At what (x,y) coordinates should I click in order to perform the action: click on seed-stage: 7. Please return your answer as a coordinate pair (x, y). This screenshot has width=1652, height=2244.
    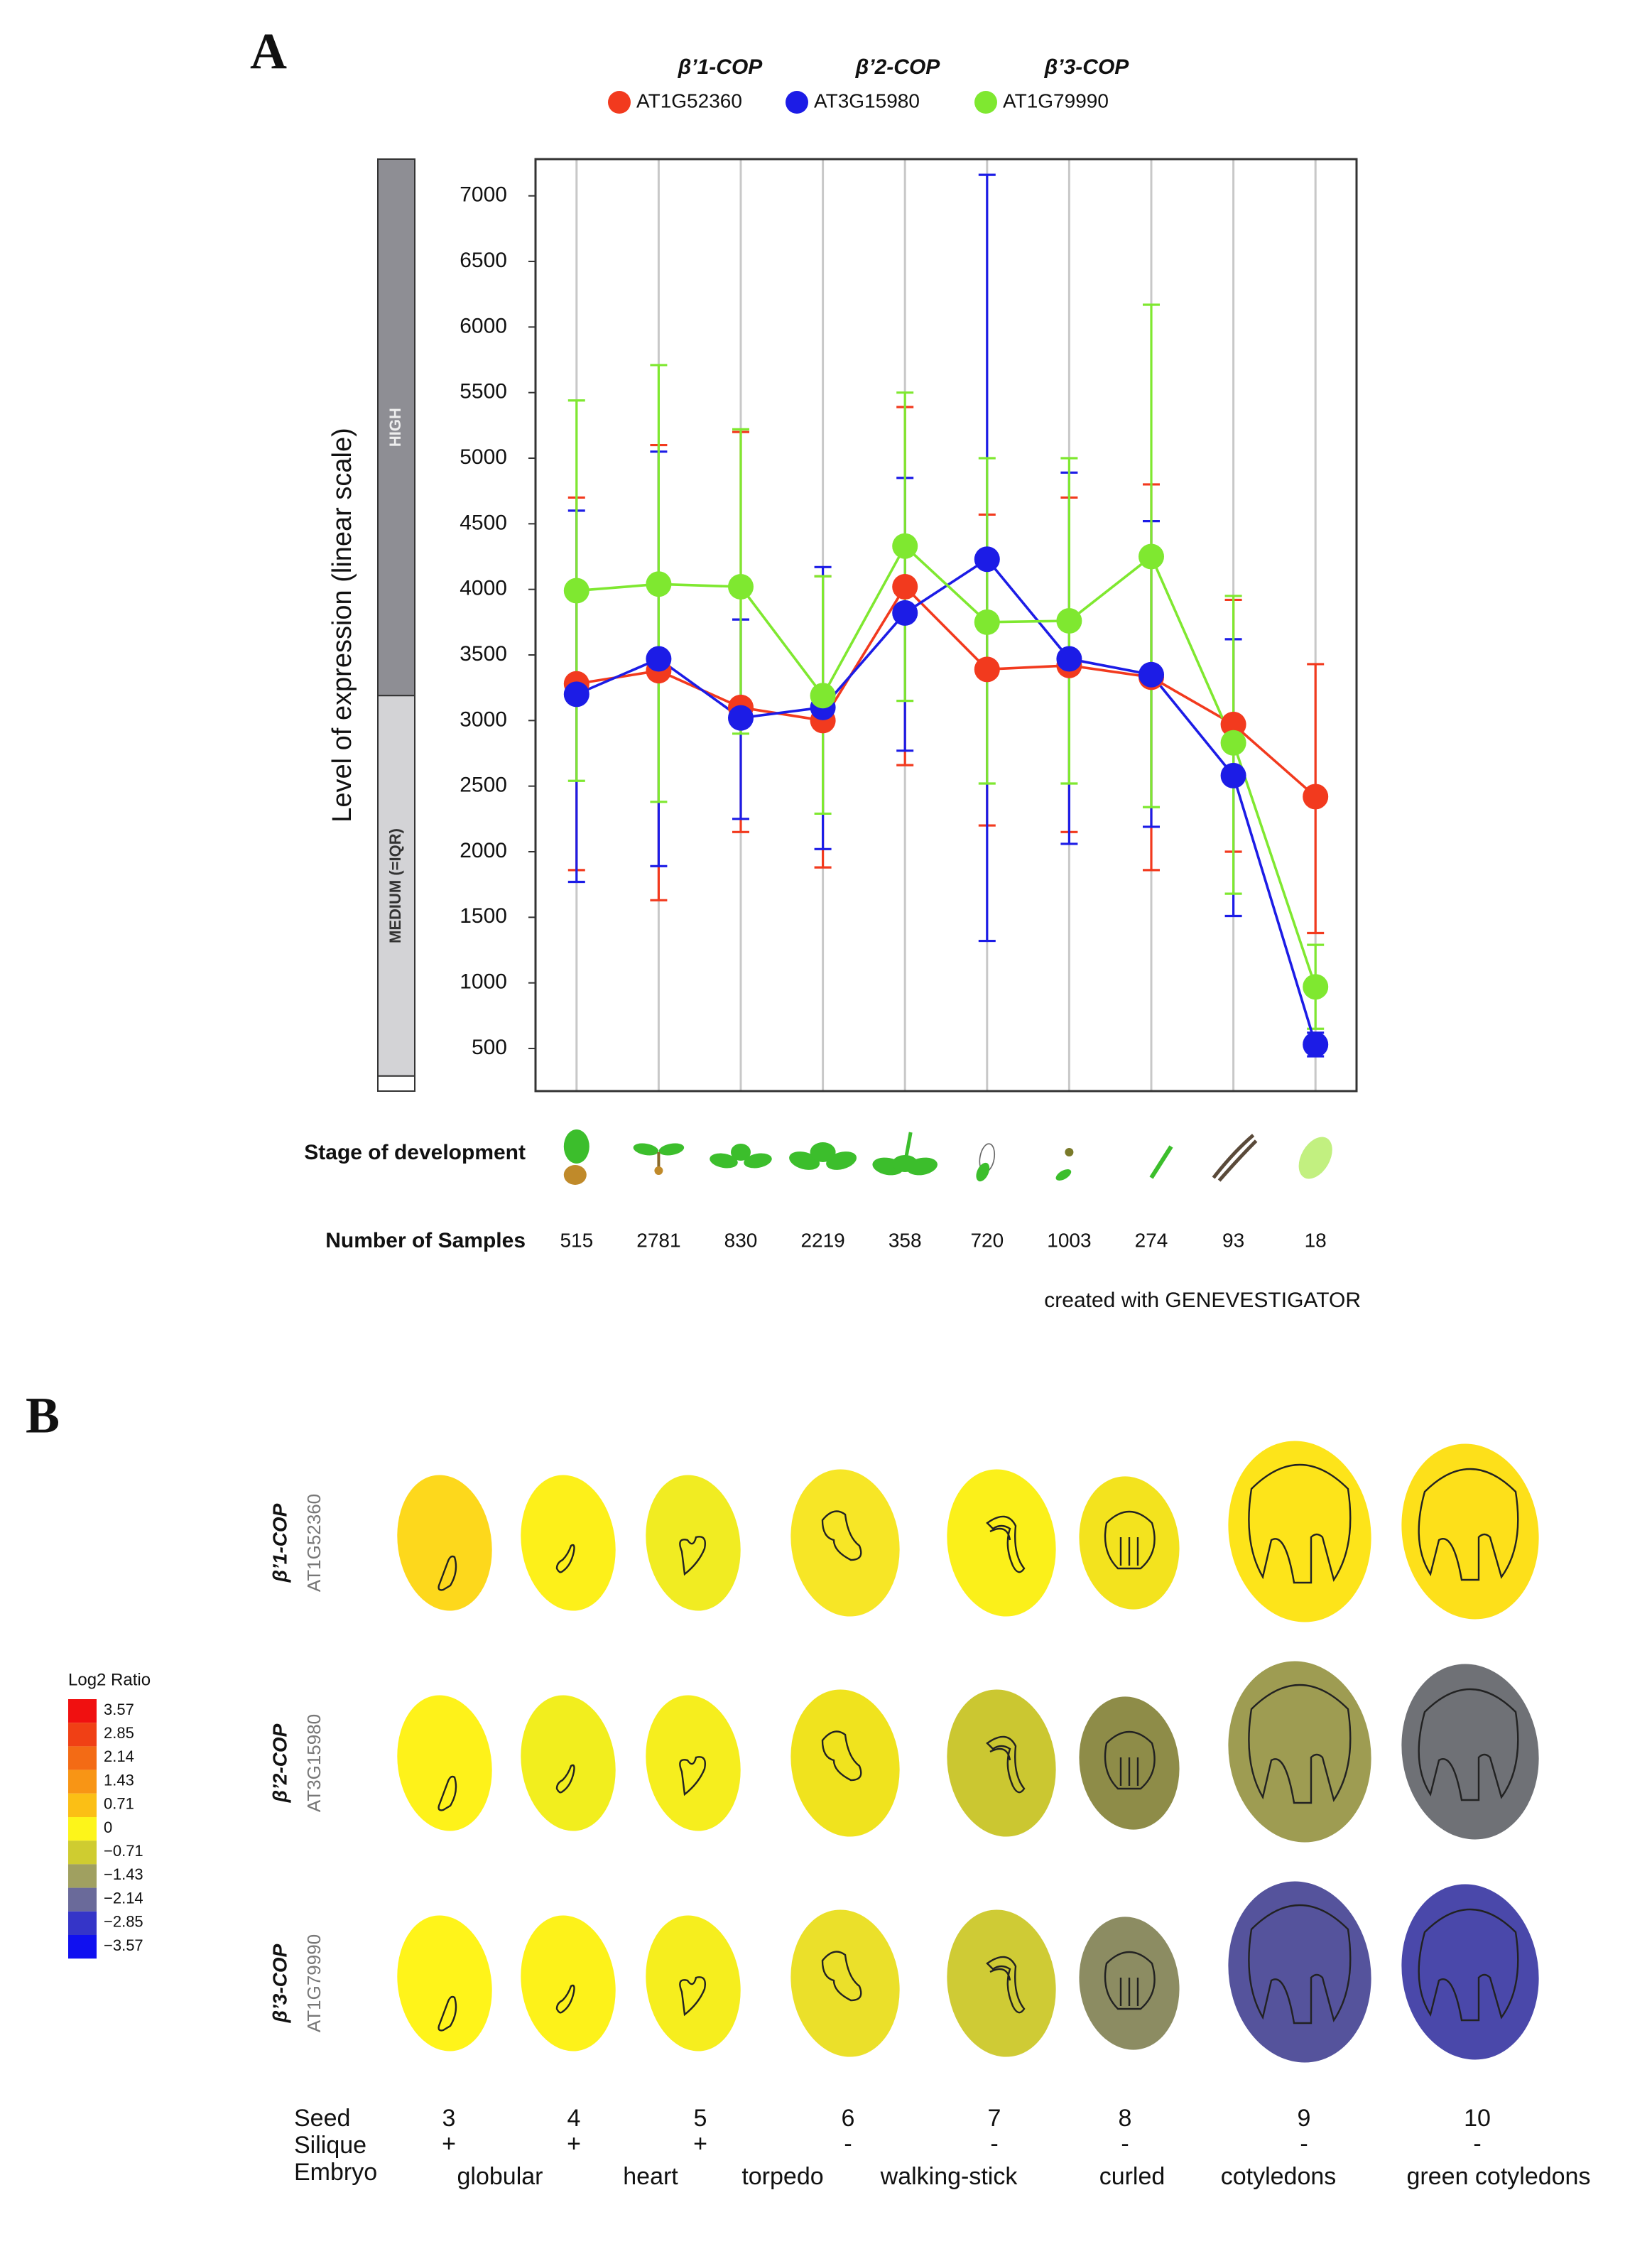
    Looking at the image, I should click on (994, 2118).